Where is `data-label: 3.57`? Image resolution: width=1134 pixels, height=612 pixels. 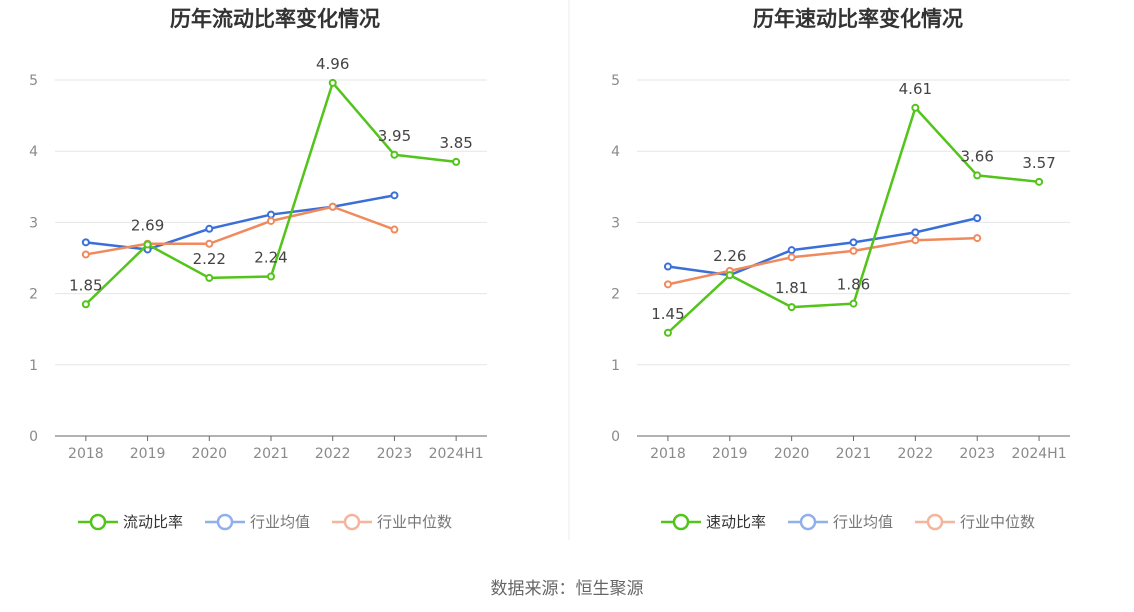
data-label: 3.57 is located at coordinates (1038, 163).